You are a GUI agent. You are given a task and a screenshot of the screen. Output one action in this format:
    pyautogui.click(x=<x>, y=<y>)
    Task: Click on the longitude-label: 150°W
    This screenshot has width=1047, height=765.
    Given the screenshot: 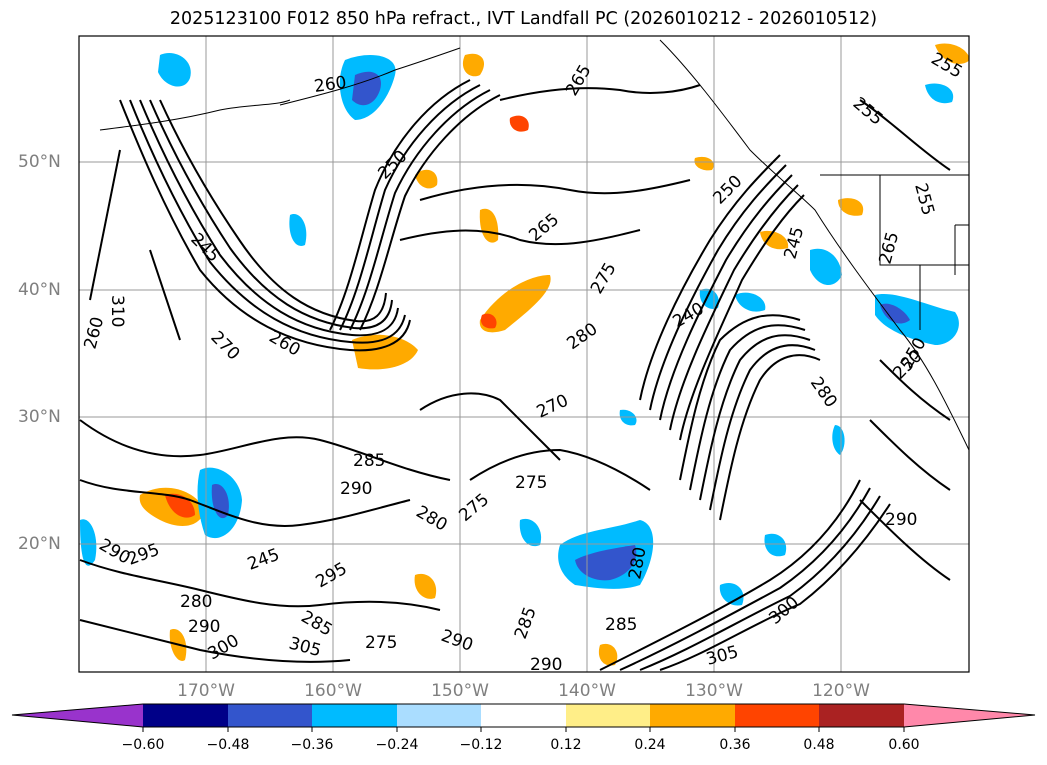 What is the action you would take?
    pyautogui.click(x=460, y=691)
    